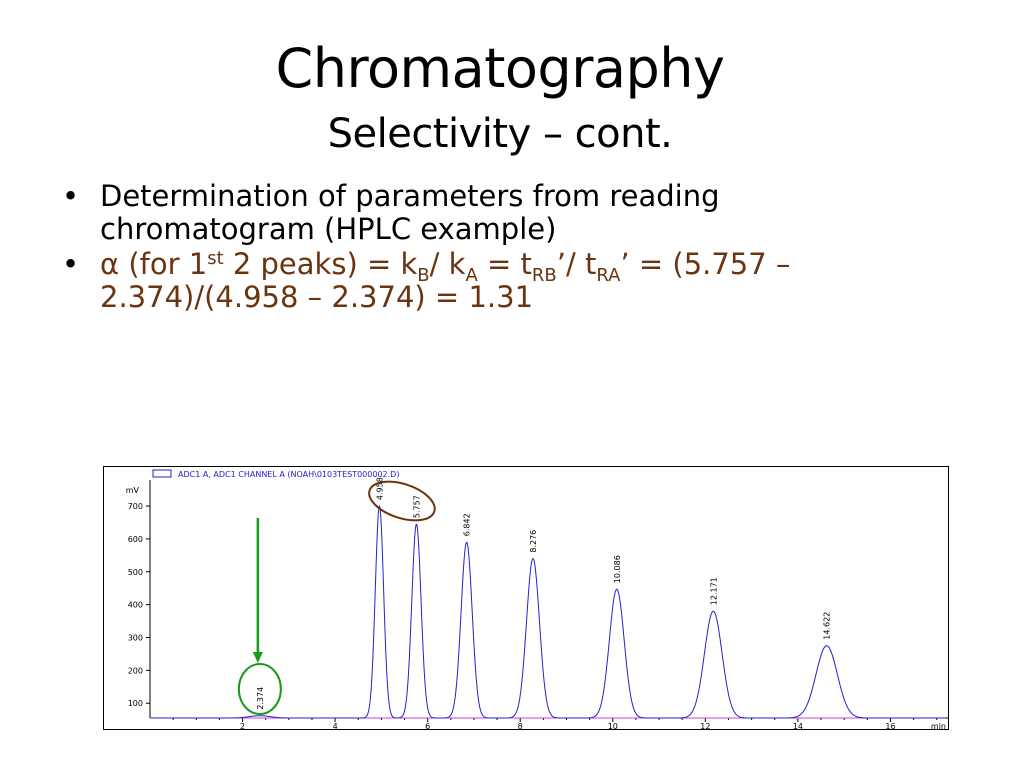  I want to click on brown-ellipse-marker, so click(402, 501).